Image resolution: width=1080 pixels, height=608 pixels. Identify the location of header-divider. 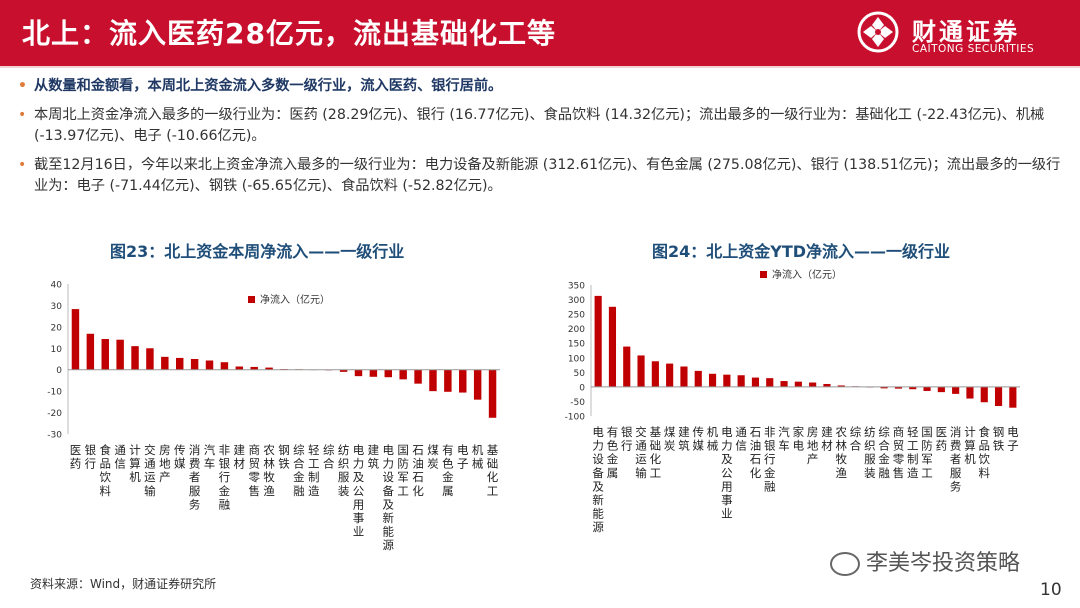
(540, 67).